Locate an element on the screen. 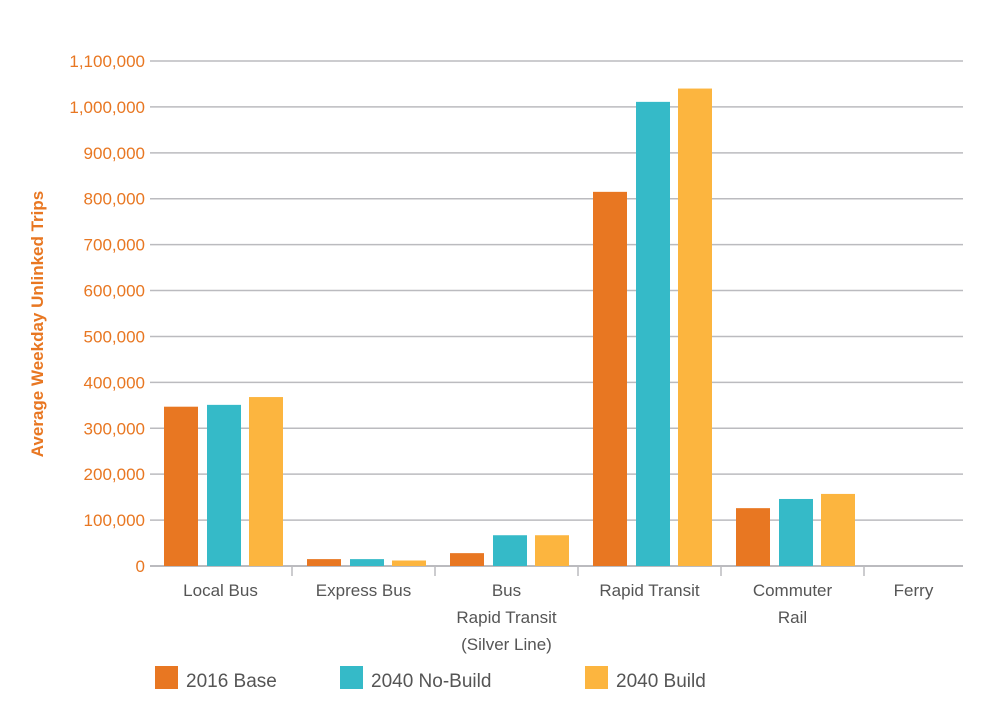 The width and height of the screenshot is (991, 717). y-tick-label: 1,100,000 is located at coordinates (107, 61).